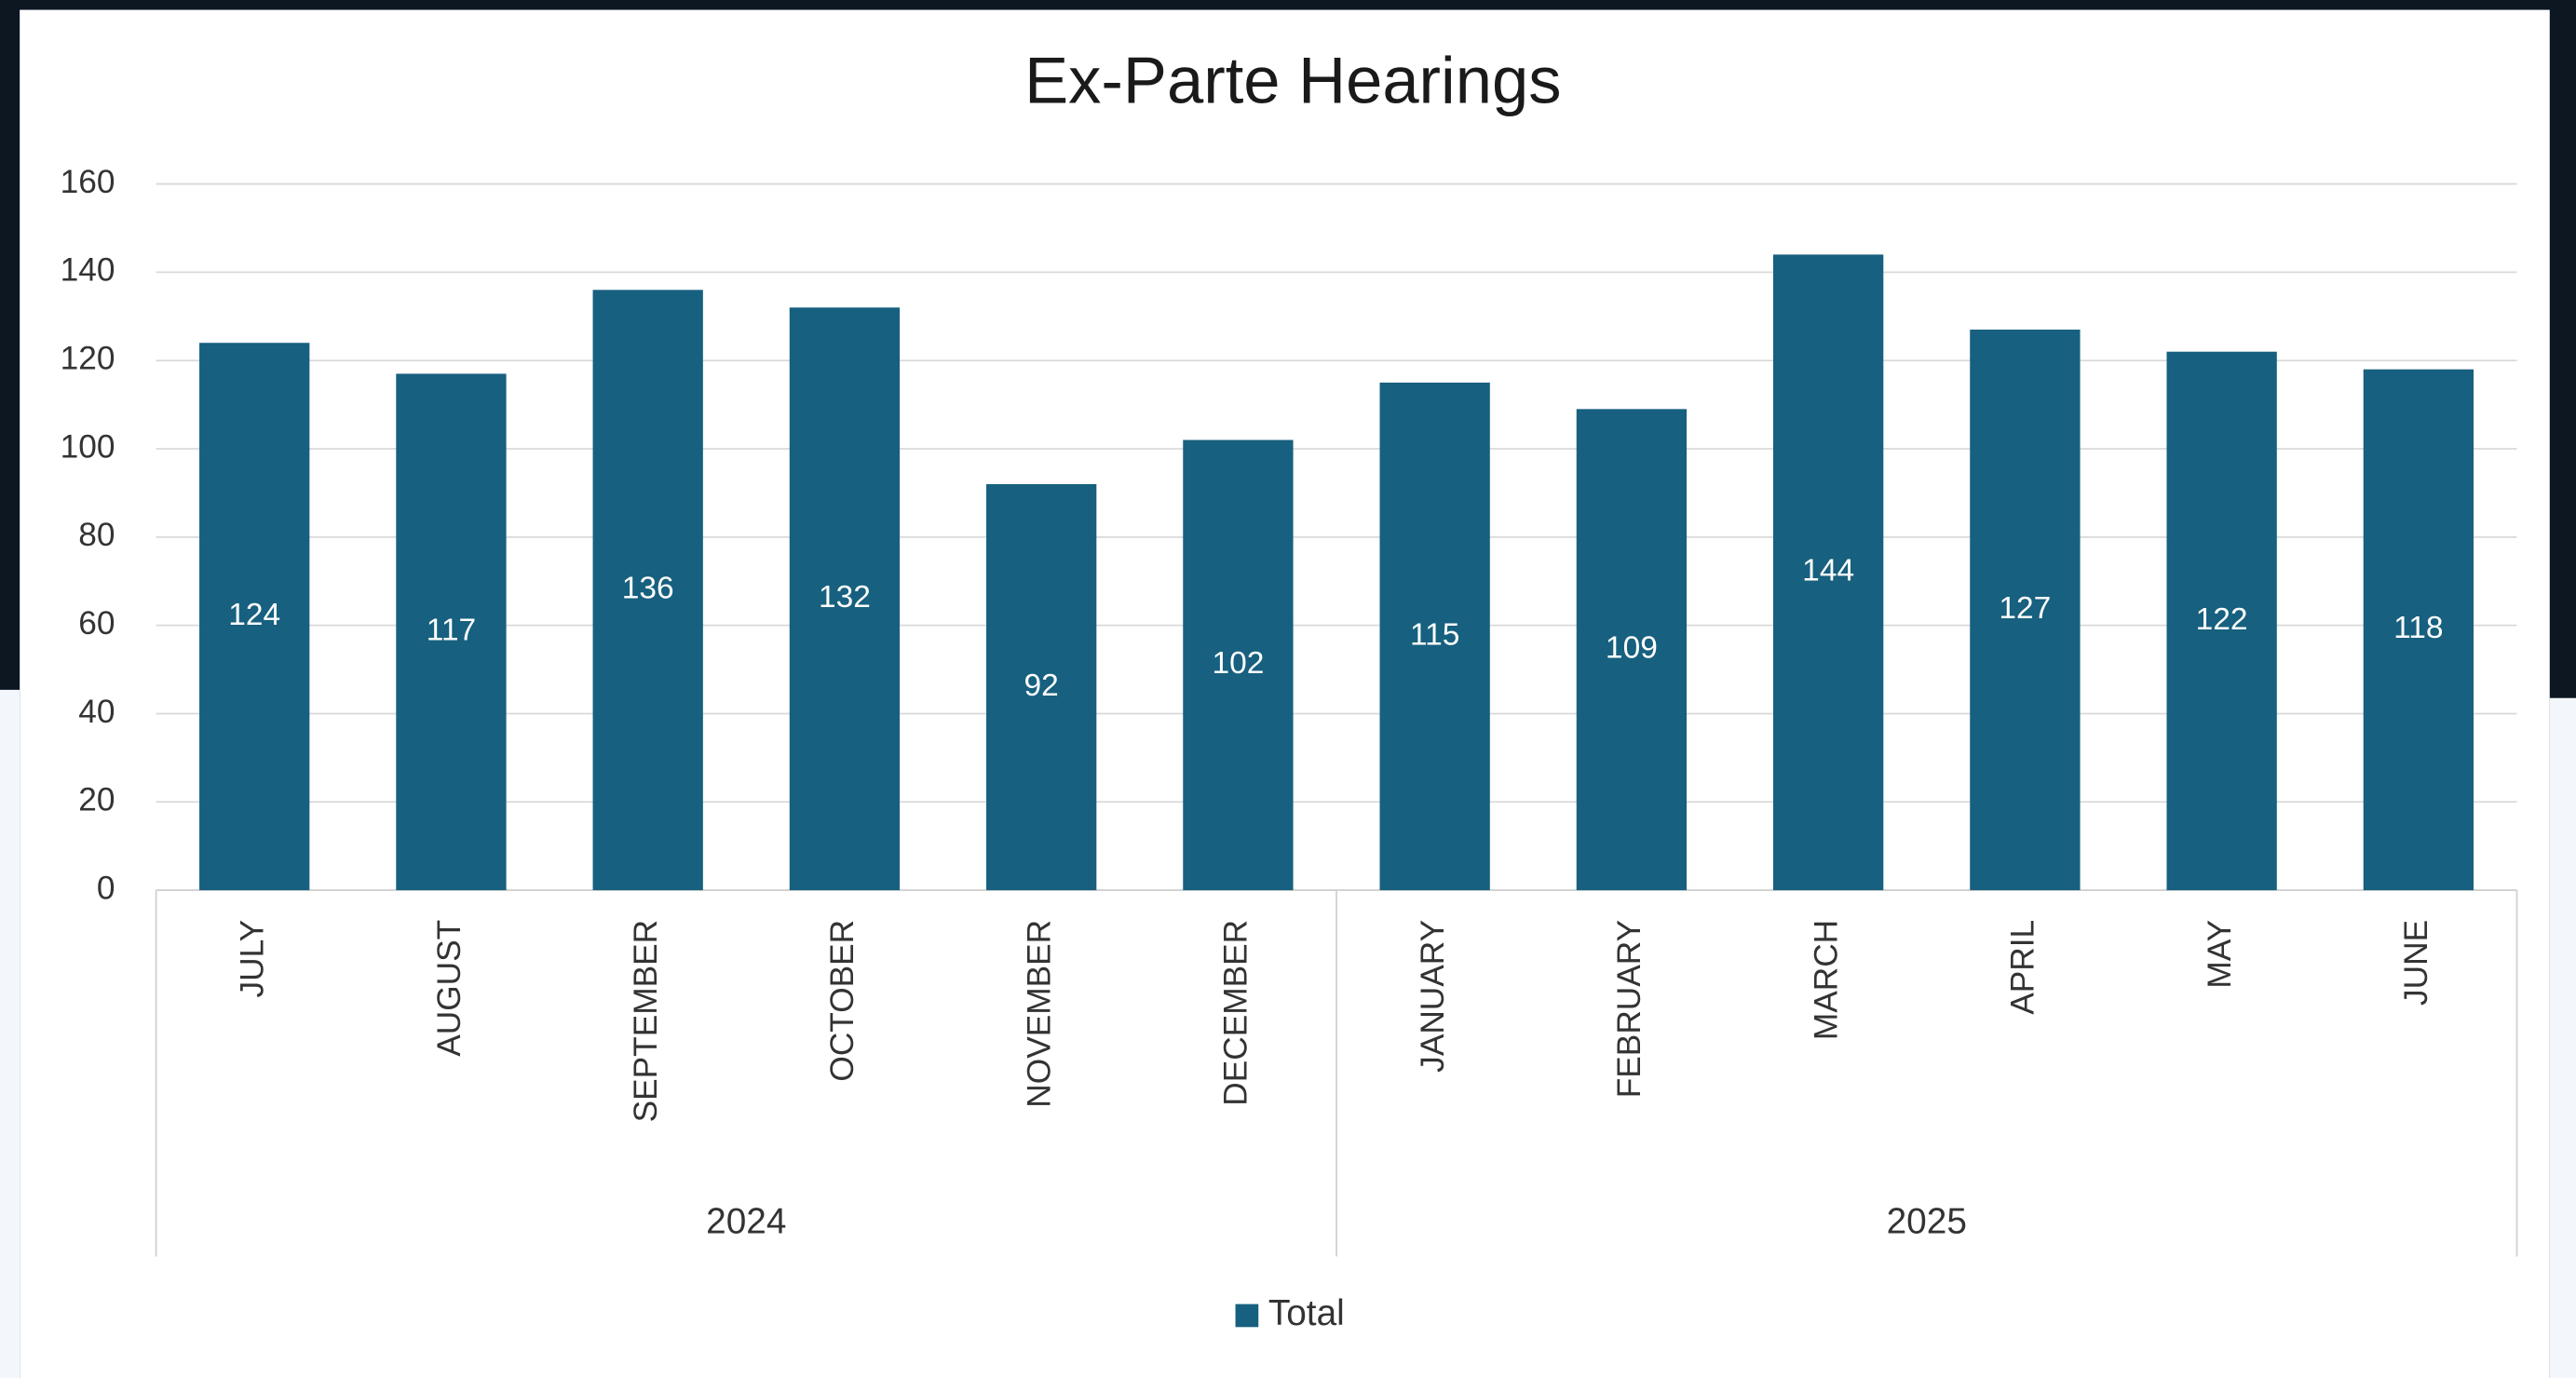 The image size is (2576, 1378). Describe the element at coordinates (96, 535) in the screenshot. I see `y-tick-label: 80` at that location.